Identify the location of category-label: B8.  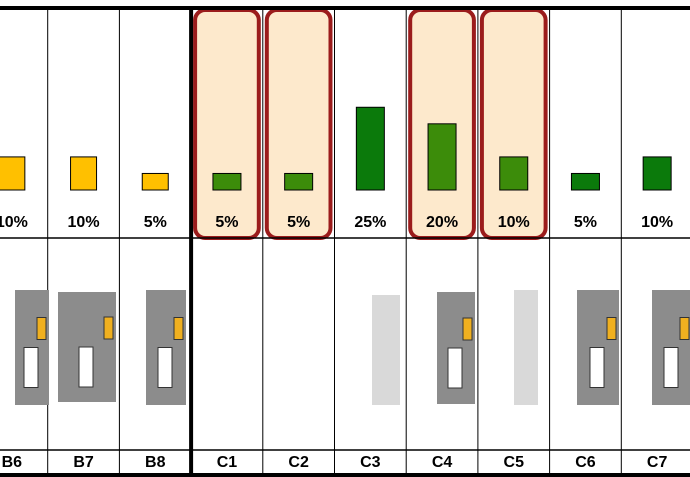
(155, 462).